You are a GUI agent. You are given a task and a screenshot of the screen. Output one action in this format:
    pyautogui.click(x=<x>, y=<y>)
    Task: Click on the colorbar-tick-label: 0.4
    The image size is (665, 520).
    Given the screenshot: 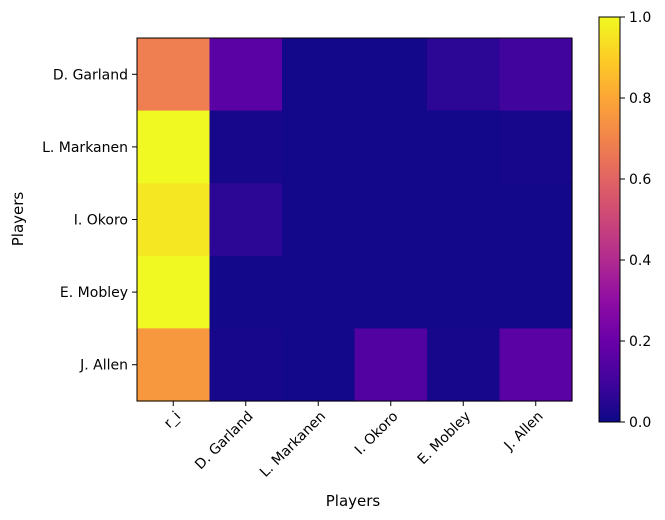 What is the action you would take?
    pyautogui.click(x=640, y=261)
    